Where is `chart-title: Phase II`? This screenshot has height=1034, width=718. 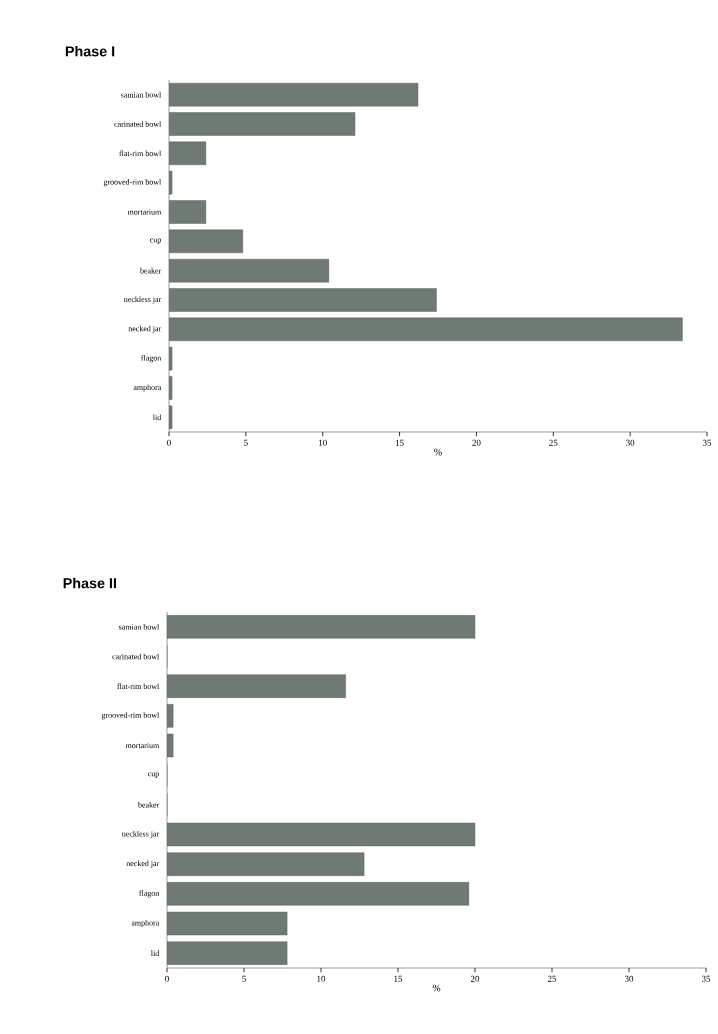
chart-title: Phase II is located at coordinates (89, 583).